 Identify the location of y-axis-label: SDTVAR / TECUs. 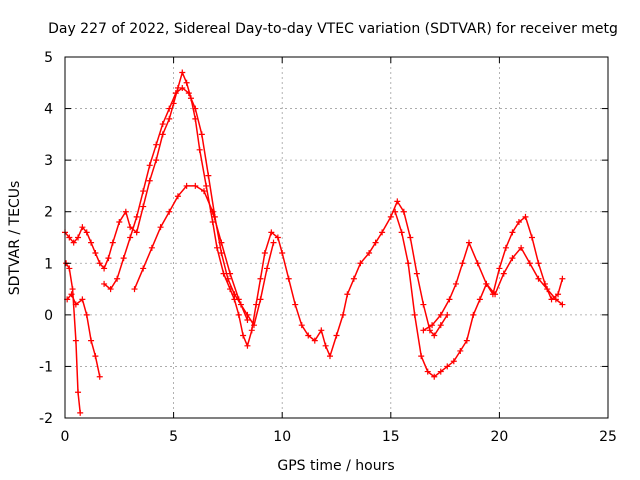
(15, 238).